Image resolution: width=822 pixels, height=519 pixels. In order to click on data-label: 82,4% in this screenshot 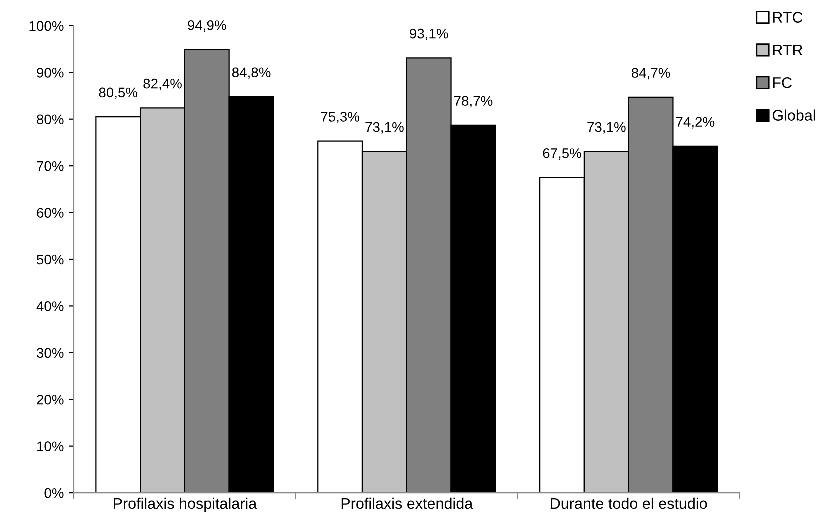, I will do `click(163, 84)`.